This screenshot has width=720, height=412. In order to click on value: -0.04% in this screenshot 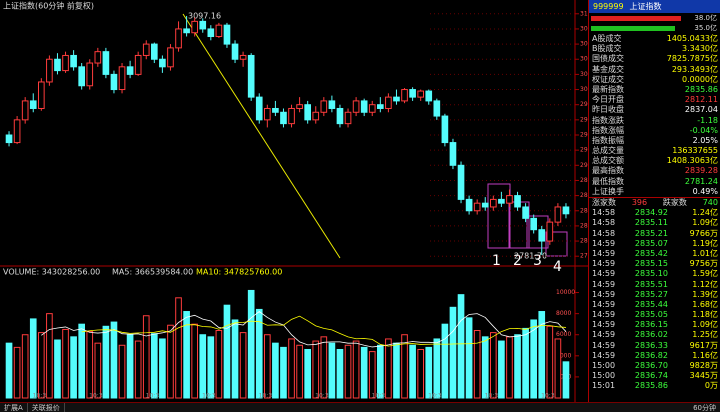, I will do `click(703, 130)`.